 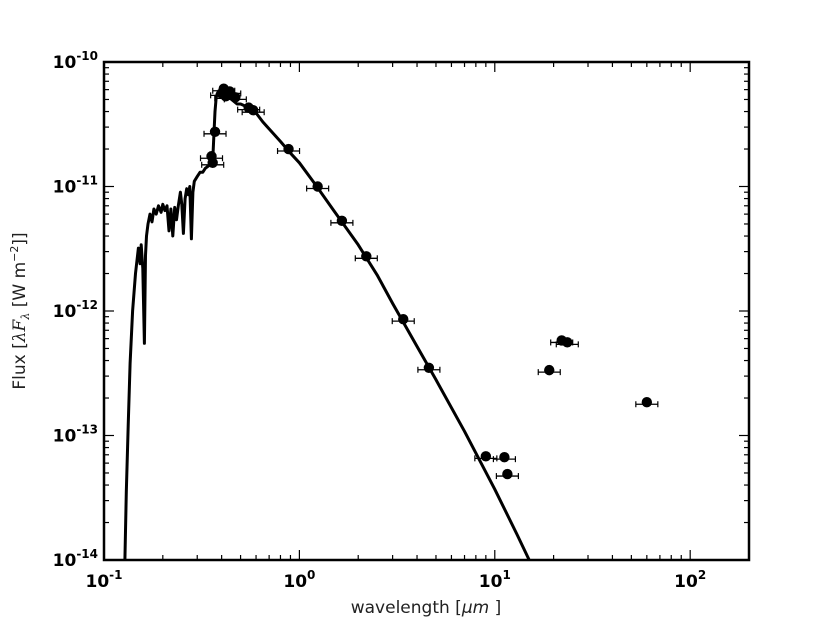 I want to click on x-axis-label: wavelength [μm ], so click(x=426, y=608).